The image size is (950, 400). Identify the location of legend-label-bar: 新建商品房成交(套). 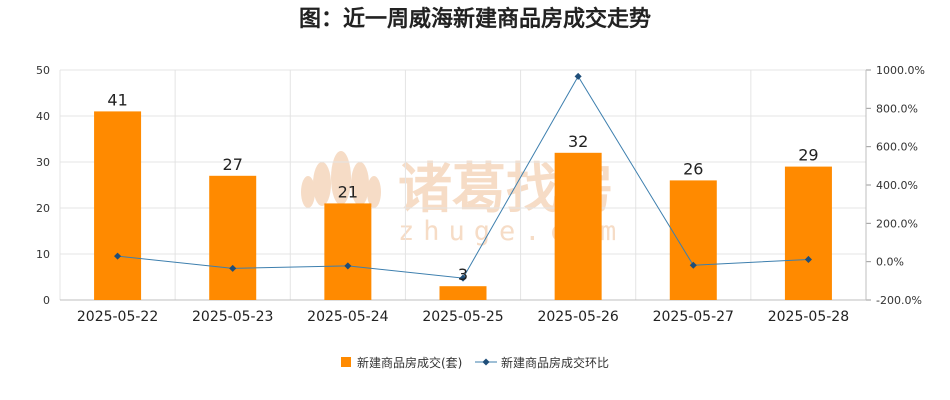
(409, 362).